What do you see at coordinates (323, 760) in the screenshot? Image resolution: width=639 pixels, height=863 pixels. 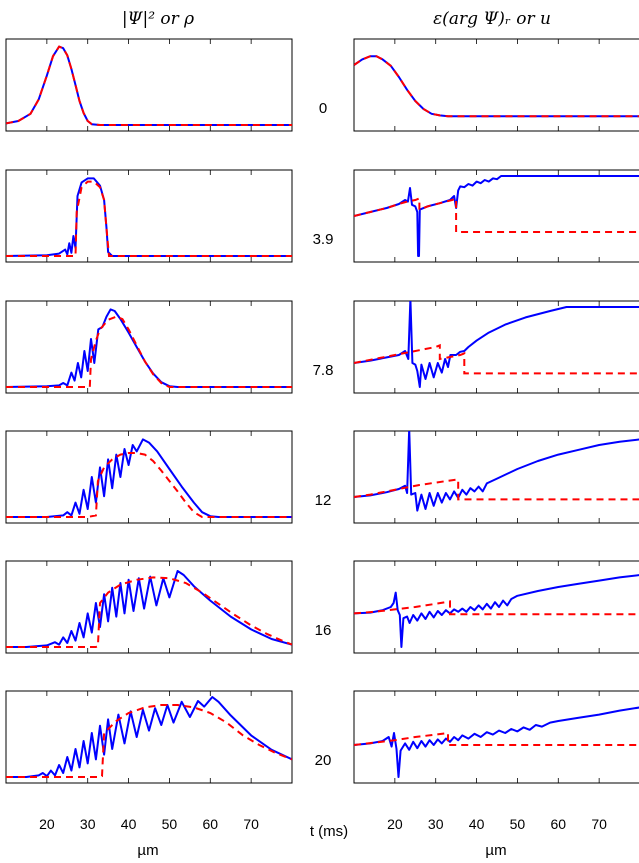 I see `time-label: 20` at bounding box center [323, 760].